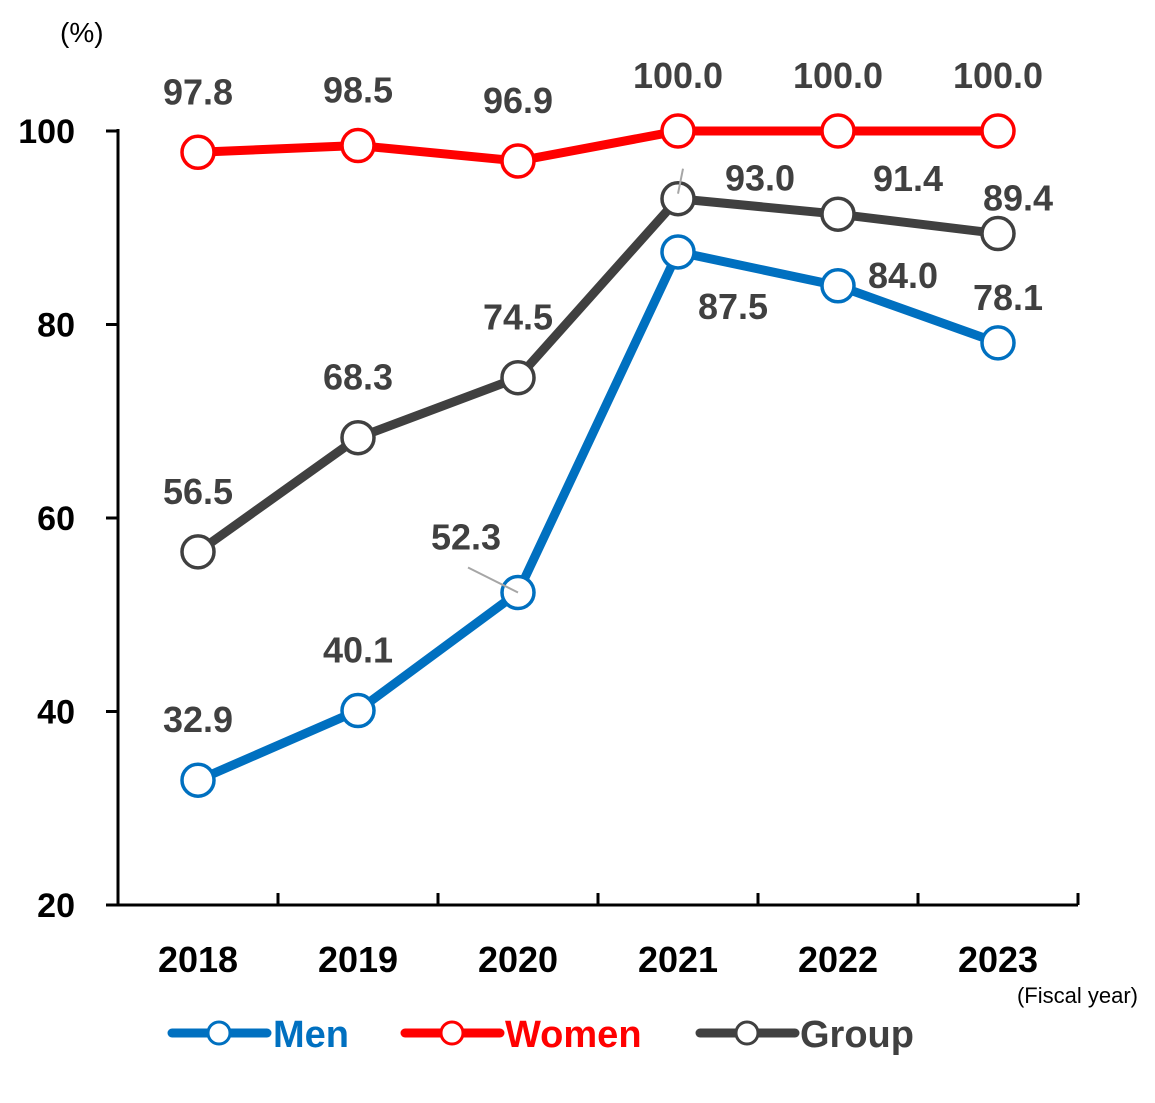 The image size is (1155, 1103). Describe the element at coordinates (998, 959) in the screenshot. I see `x-tick-label: 2023` at that location.